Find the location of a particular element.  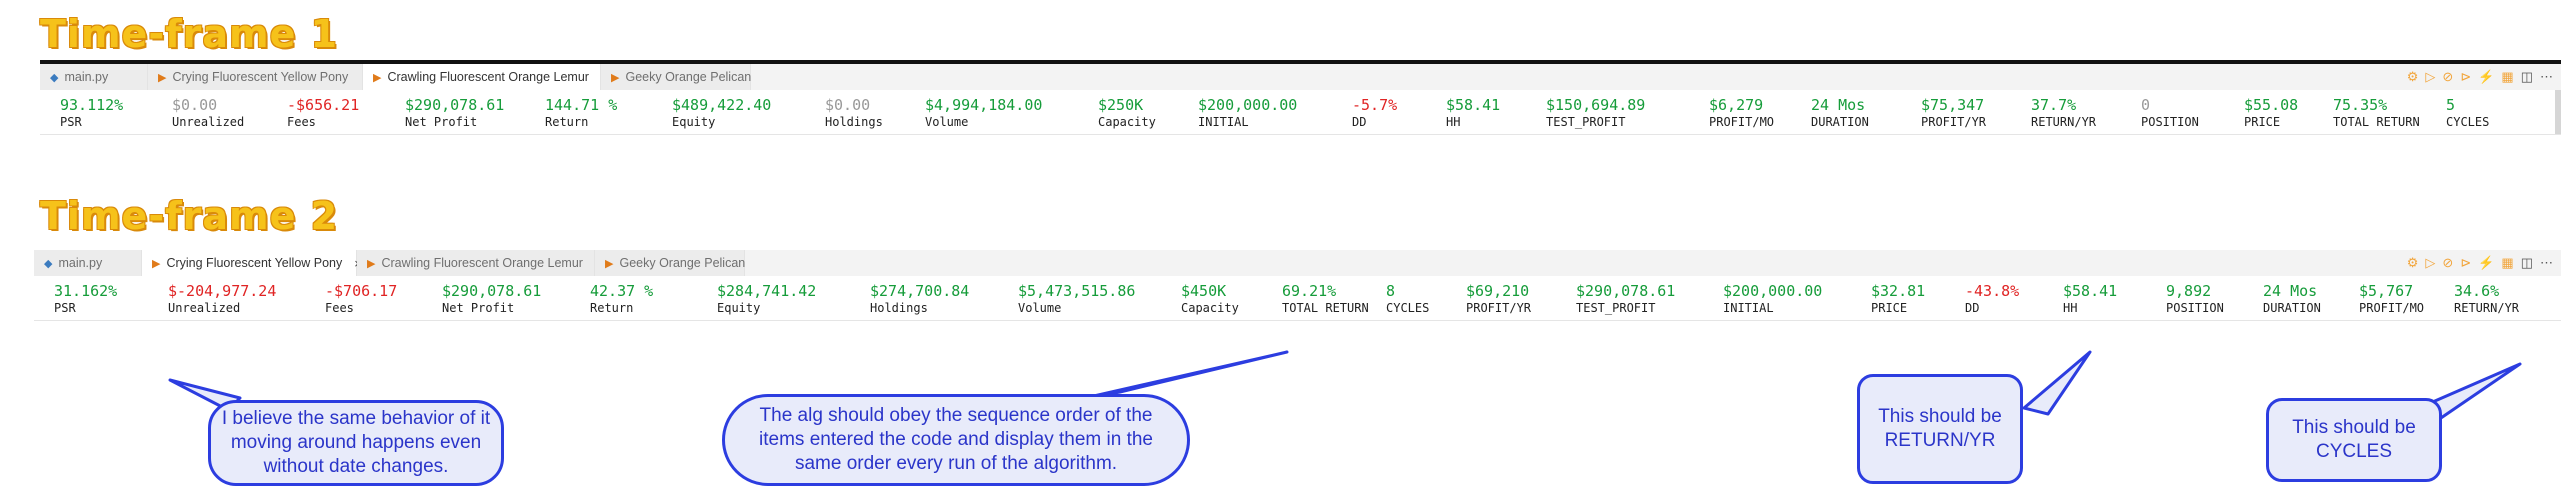

stat-value: $75,347 is located at coordinates (1953, 105).